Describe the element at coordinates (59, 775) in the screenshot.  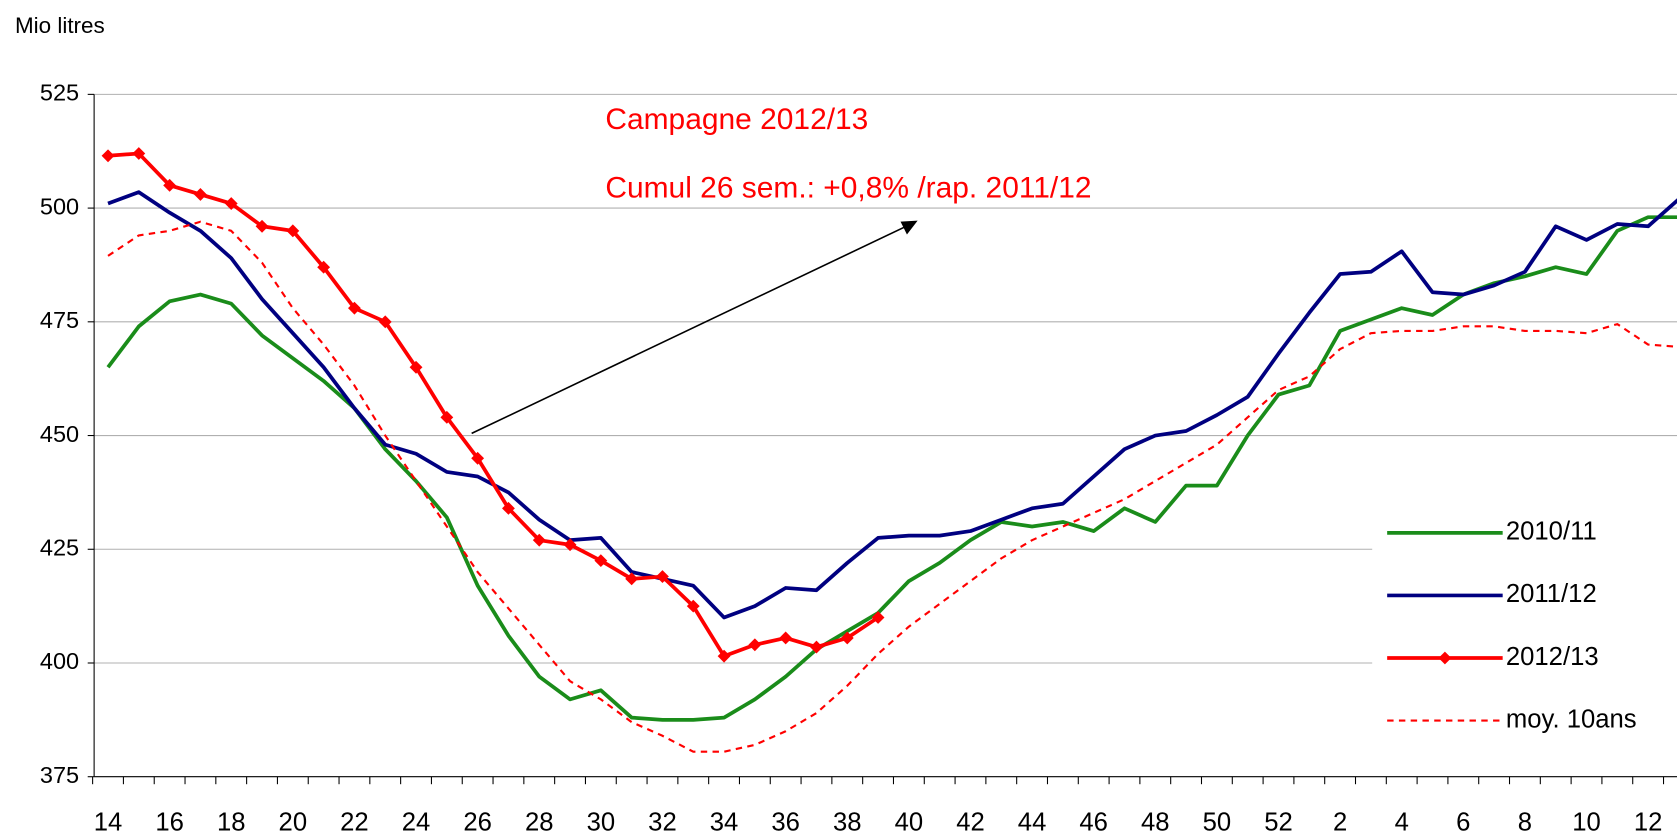
I see `y-tick-label: 375` at that location.